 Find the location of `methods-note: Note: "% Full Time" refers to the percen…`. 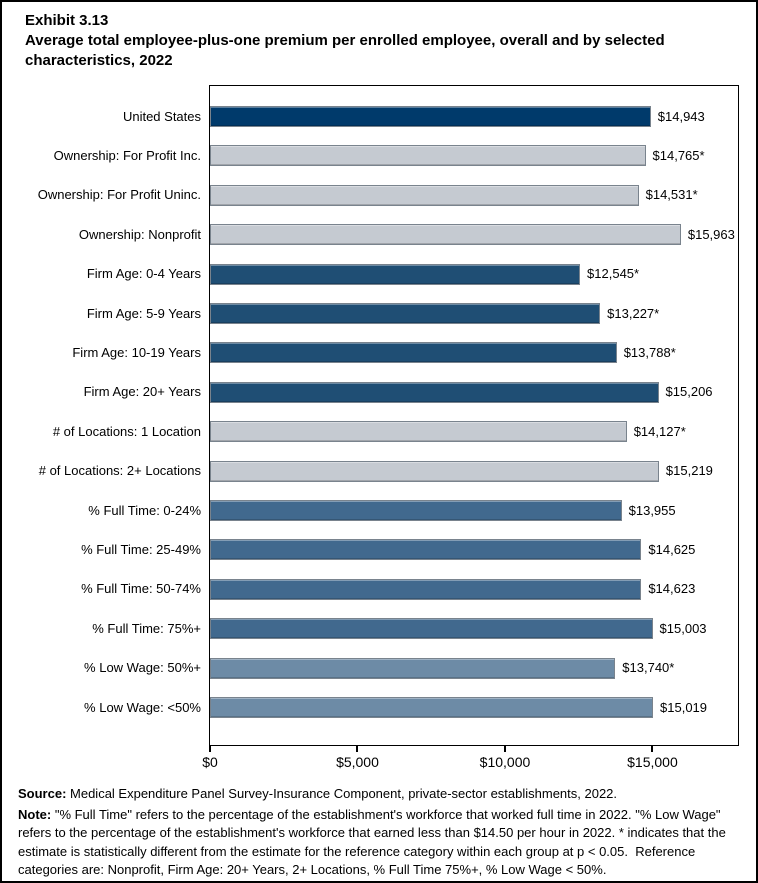

methods-note: Note: "% Full Time" refers to the percen… is located at coordinates (381, 843).